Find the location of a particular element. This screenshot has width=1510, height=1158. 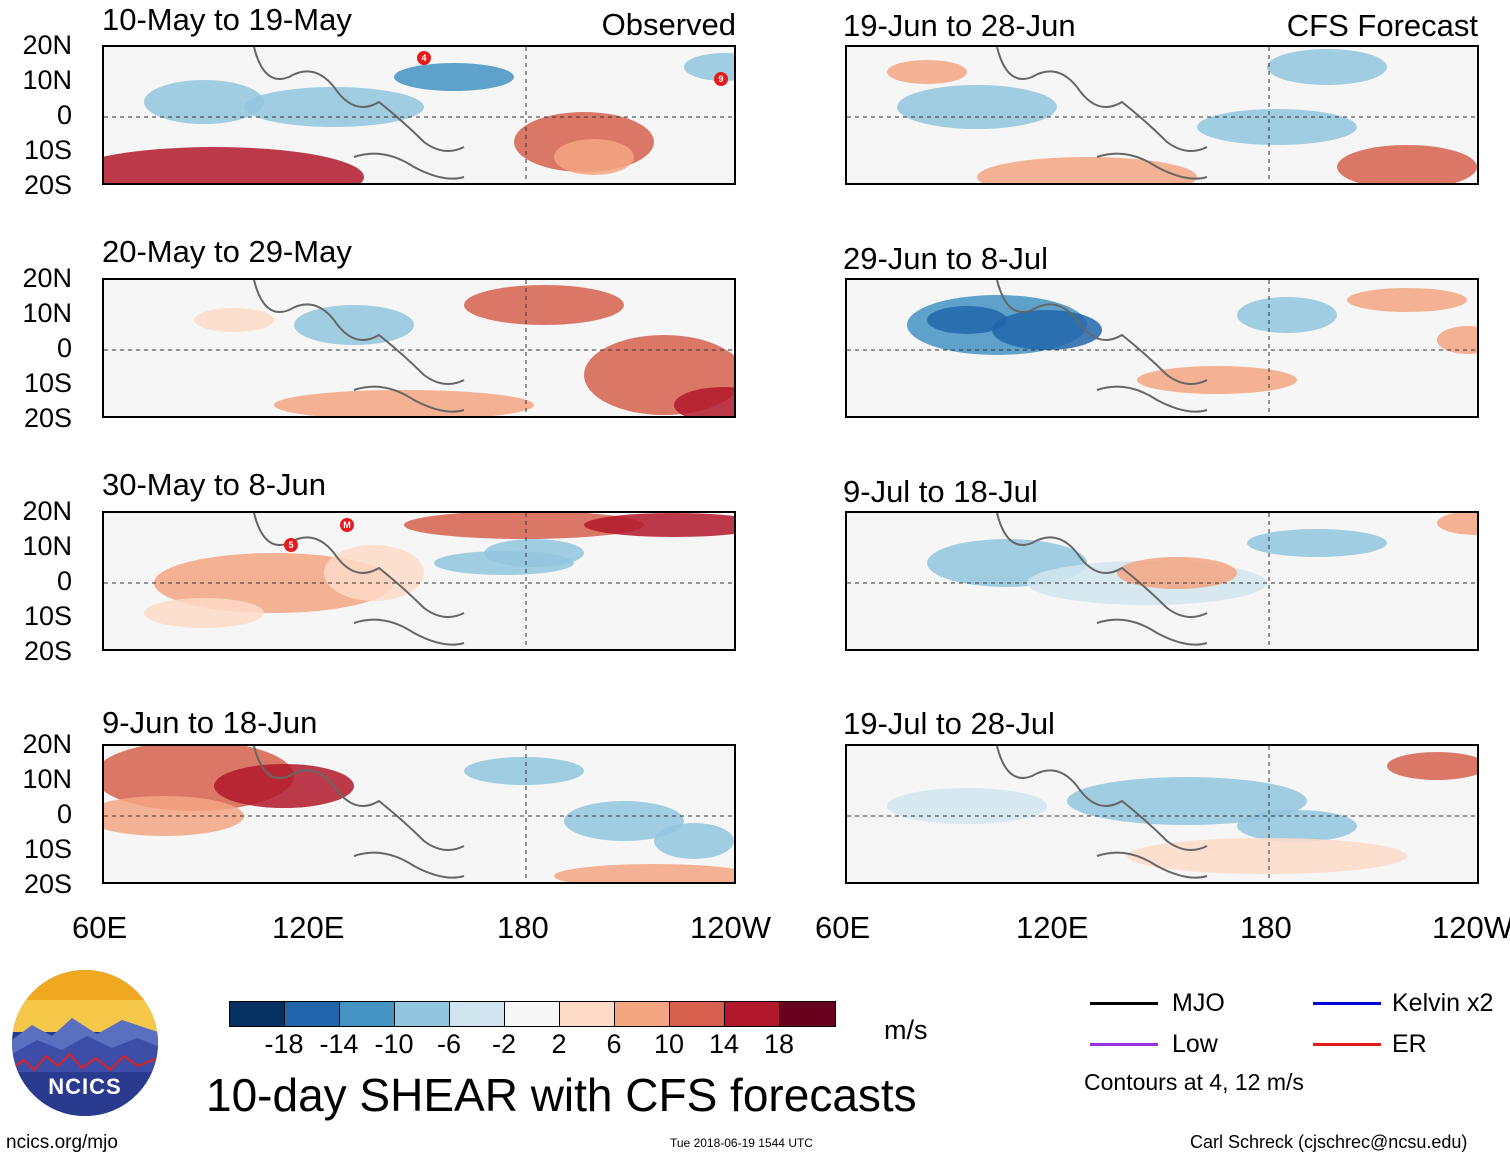

map-panel-p5 is located at coordinates (1162, 115).